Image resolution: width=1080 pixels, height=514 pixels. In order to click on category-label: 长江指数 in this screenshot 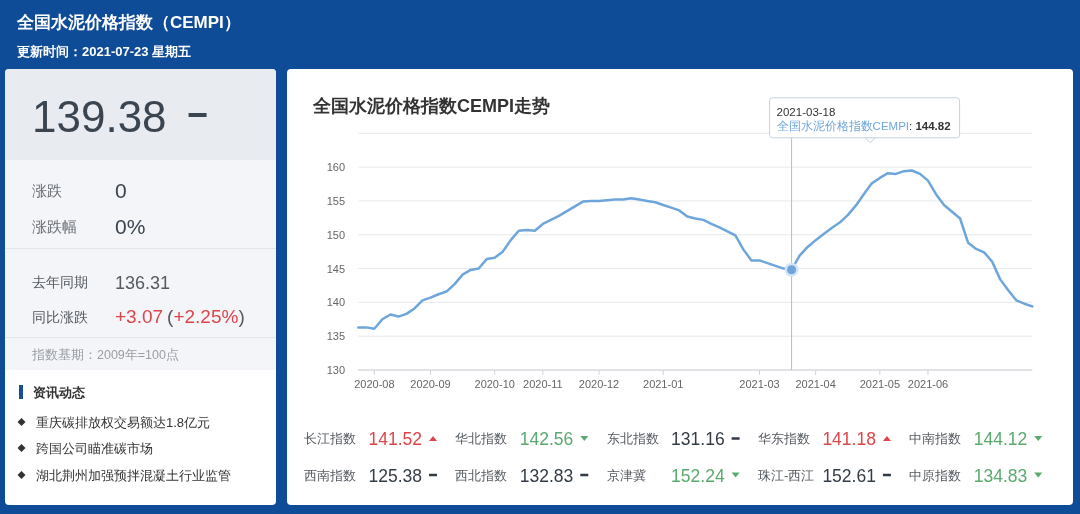, I will do `click(330, 438)`.